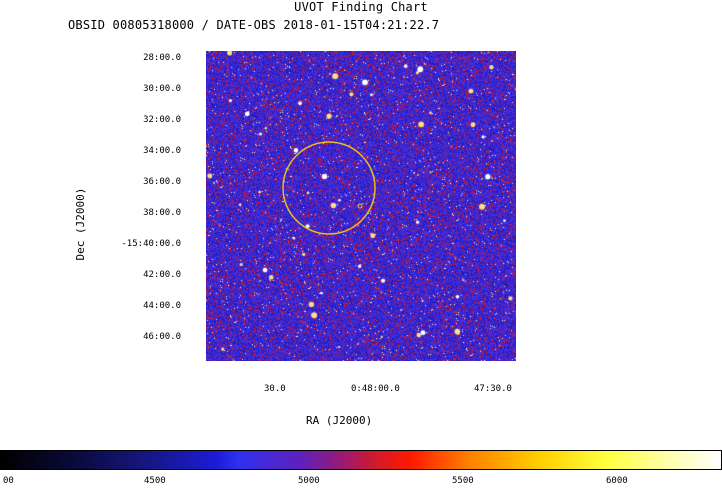 This screenshot has width=722, height=489. Describe the element at coordinates (361, 460) in the screenshot. I see `colorbar` at that location.